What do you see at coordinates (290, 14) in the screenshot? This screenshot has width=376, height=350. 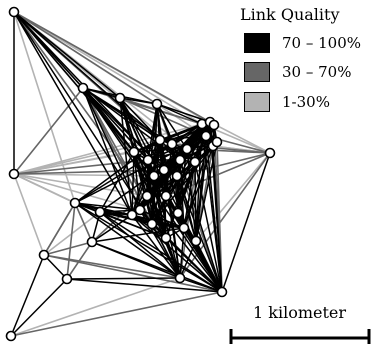 I see `legend-title: Link Quality` at bounding box center [290, 14].